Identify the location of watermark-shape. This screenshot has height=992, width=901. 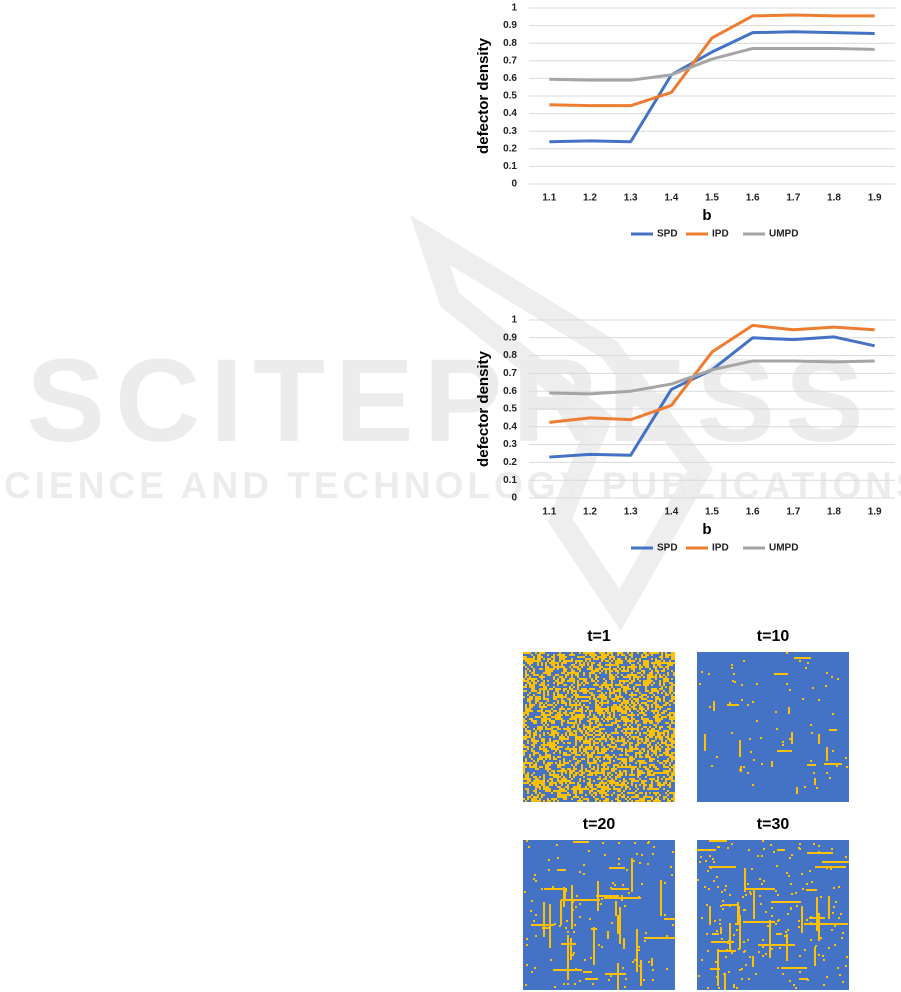
(562, 422).